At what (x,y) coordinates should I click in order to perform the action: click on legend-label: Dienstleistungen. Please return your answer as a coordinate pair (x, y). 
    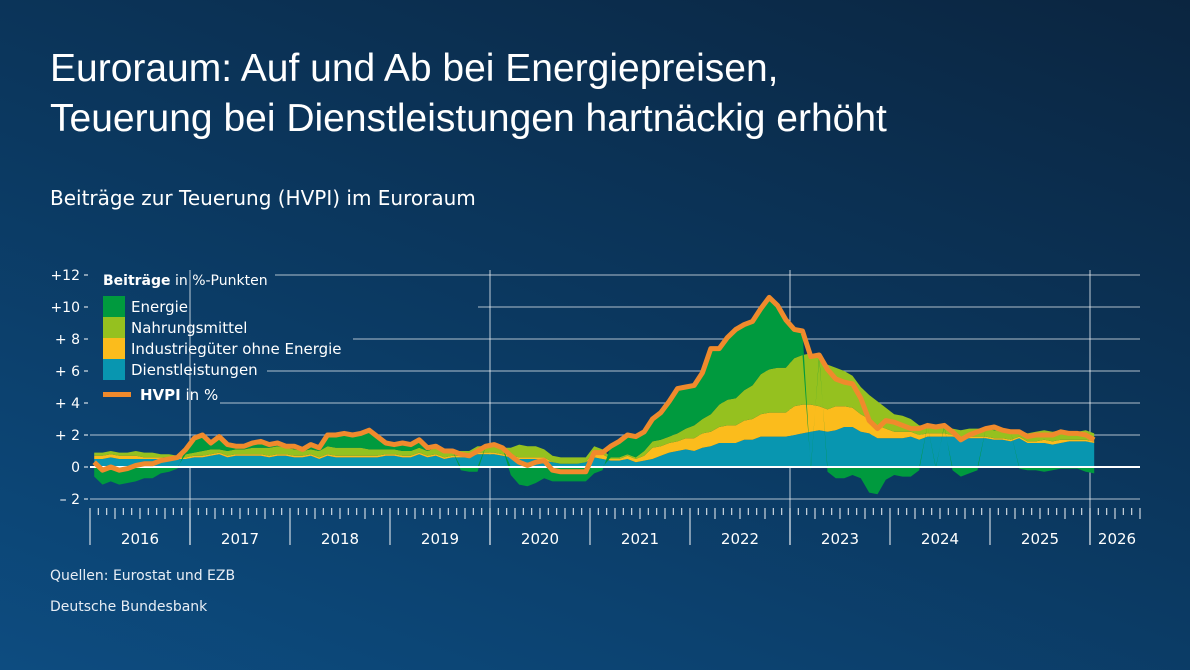
    Looking at the image, I should click on (194, 370).